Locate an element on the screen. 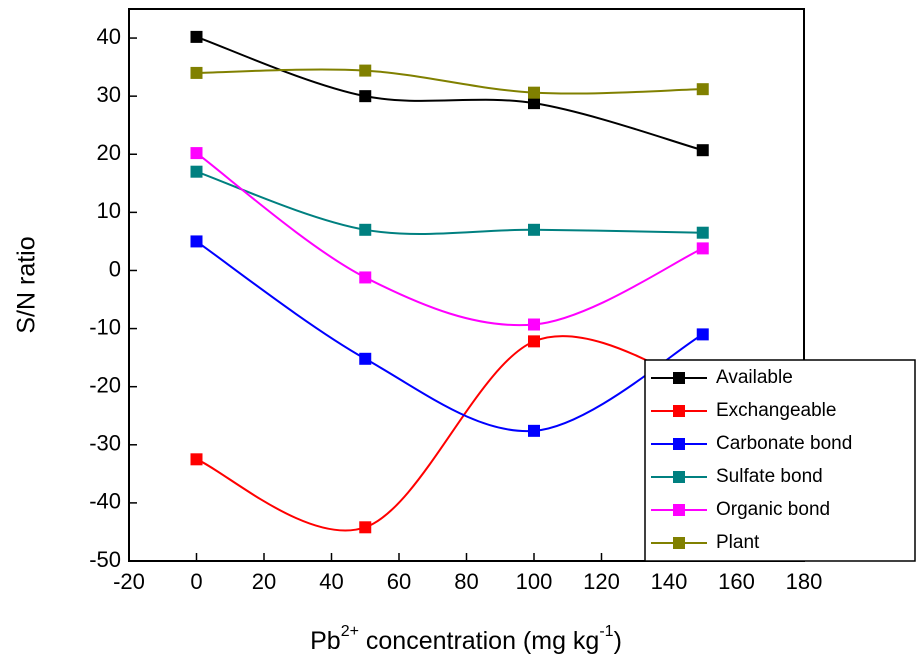  x-tick-label: 160 is located at coordinates (736, 581).